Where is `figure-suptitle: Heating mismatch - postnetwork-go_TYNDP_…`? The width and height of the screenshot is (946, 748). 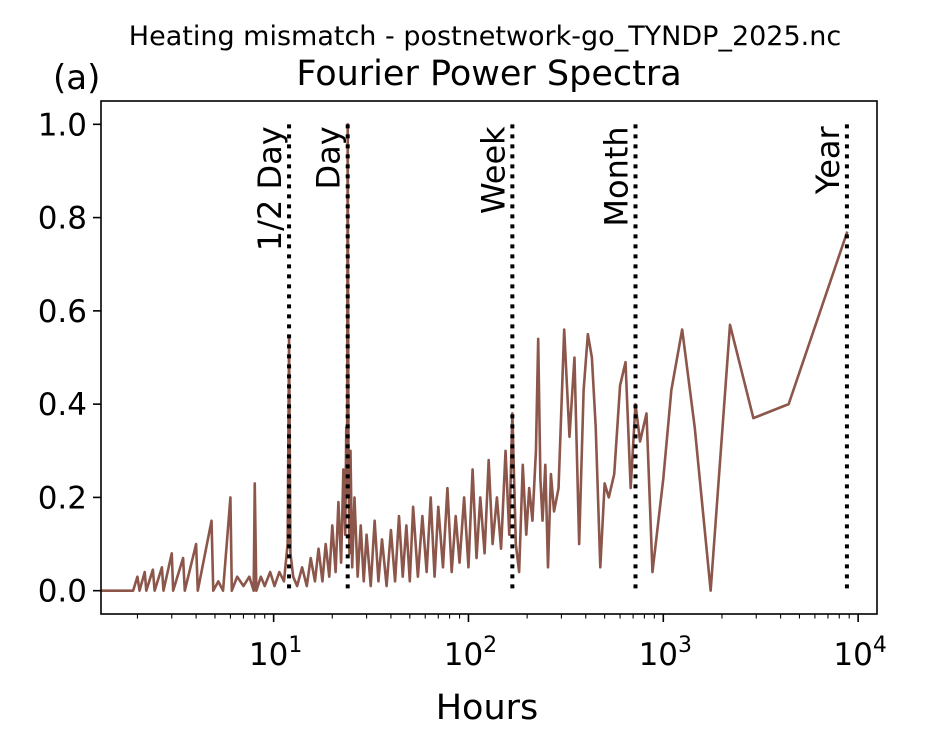 figure-suptitle: Heating mismatch - postnetwork-go_TYNDP_… is located at coordinates (485, 36).